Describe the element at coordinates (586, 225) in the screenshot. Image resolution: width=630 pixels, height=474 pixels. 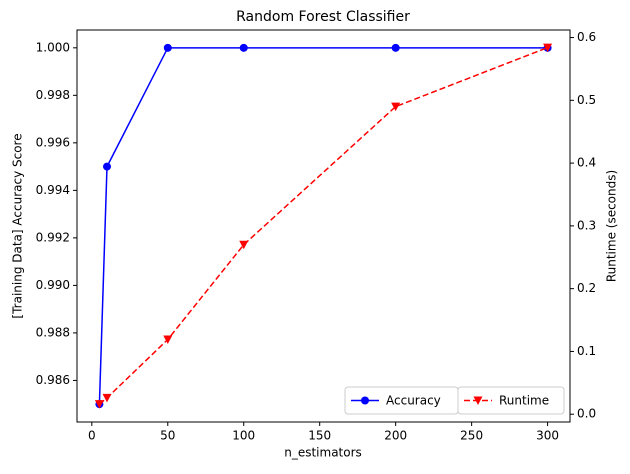
I see `y2-tick-label: 0.3` at that location.